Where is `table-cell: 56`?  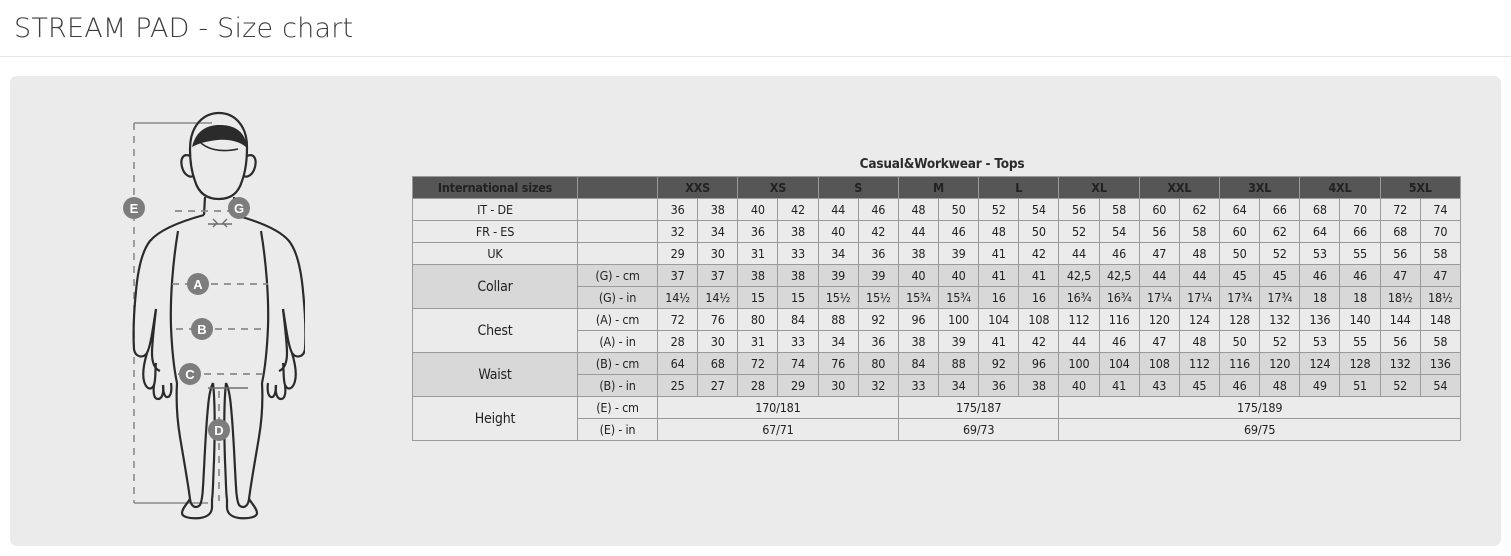
table-cell: 56 is located at coordinates (1400, 341).